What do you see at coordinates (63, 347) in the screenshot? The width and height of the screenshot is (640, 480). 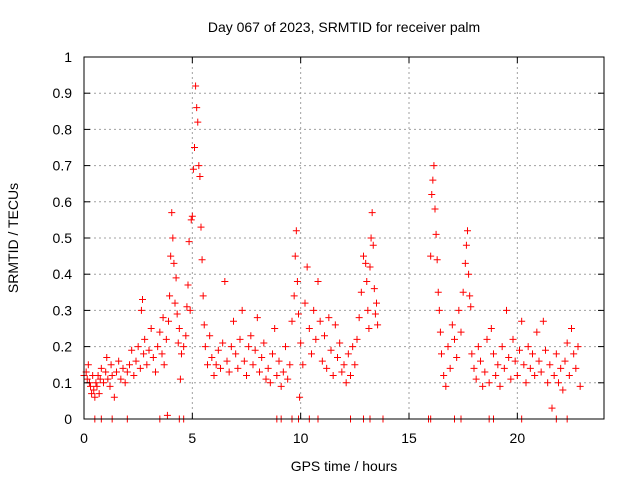 I see `y-tick-label: 0.2` at bounding box center [63, 347].